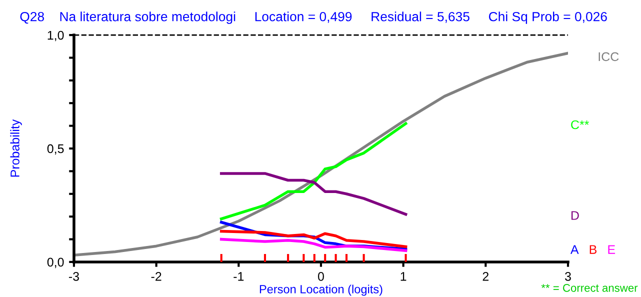 This screenshot has height=297, width=641. What do you see at coordinates (321, 290) in the screenshot?
I see `x-axis-title: Person Location (logits)` at bounding box center [321, 290].